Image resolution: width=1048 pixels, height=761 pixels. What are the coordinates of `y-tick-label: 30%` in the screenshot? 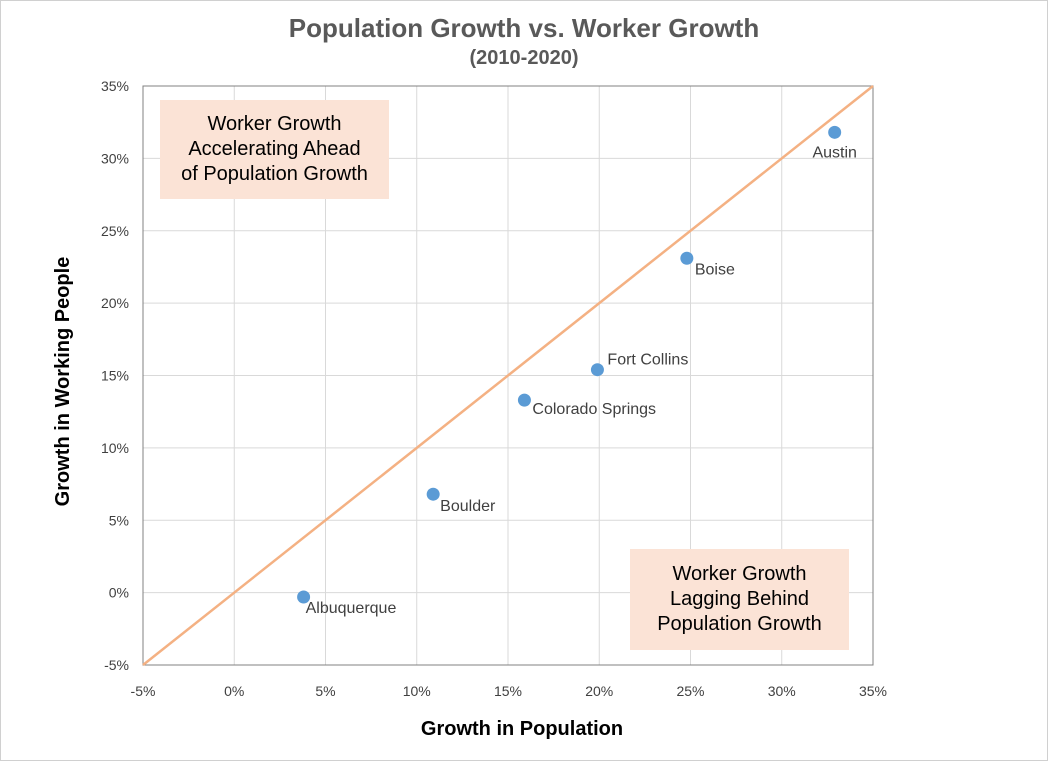 It's located at (115, 158).